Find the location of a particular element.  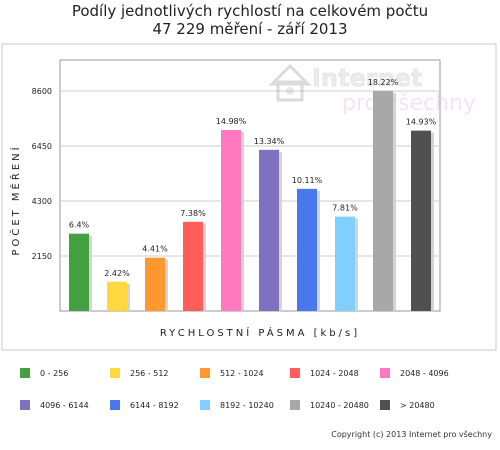

legend-item: 256 - 512 is located at coordinates (139, 373).